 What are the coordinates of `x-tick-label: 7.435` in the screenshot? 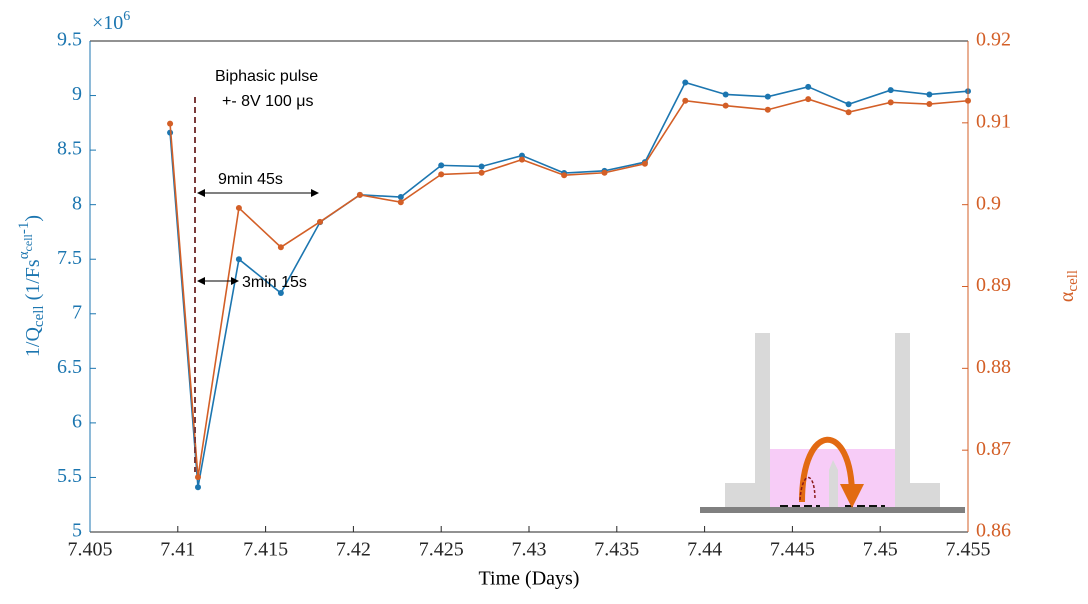 It's located at (616, 550).